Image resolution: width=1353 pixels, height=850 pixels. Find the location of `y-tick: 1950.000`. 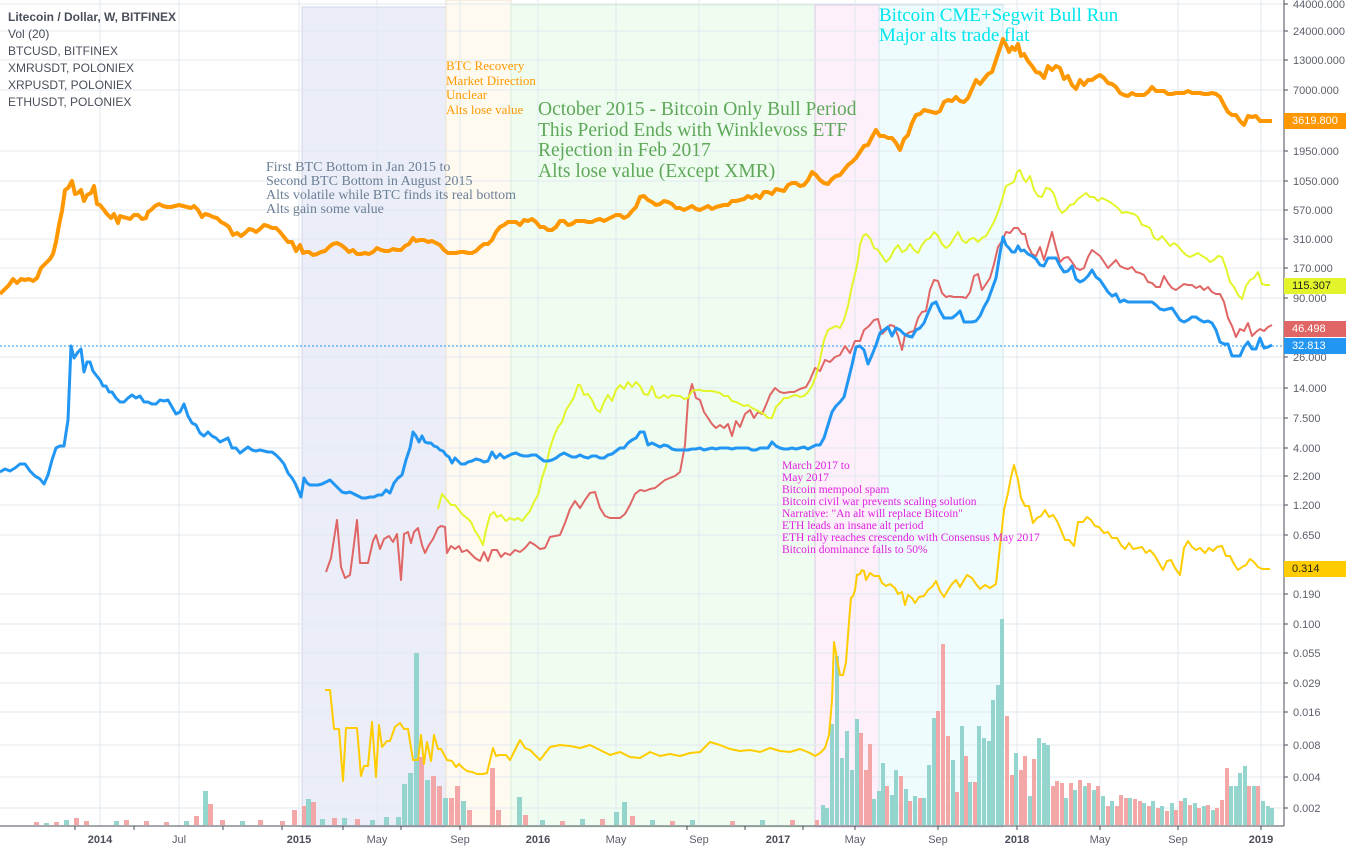

y-tick: 1950.000 is located at coordinates (1316, 152).